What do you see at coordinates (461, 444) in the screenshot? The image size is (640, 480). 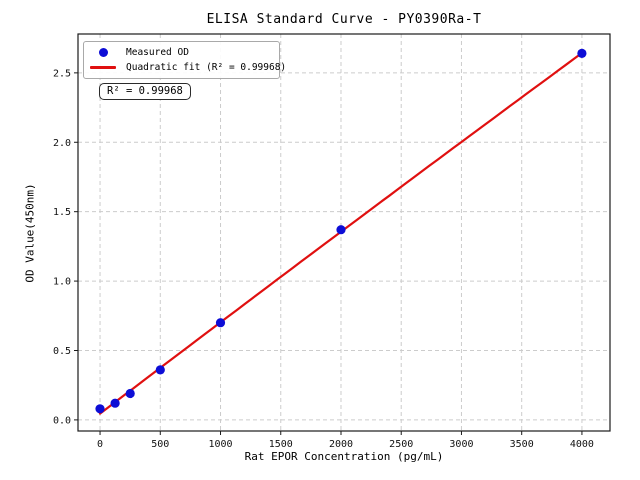 I see `x-tick-label: 3000` at bounding box center [461, 444].